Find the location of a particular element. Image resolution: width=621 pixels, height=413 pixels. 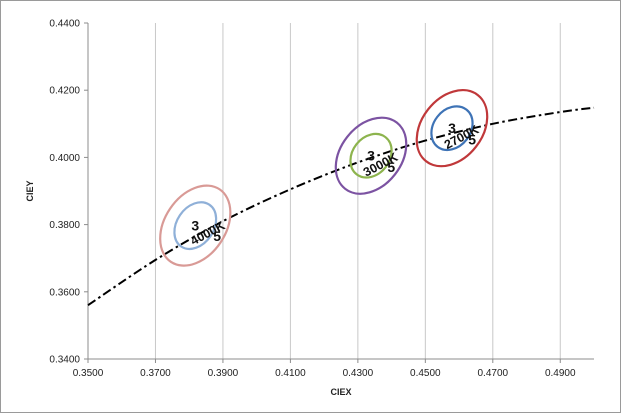

y-tick-label: 0.4400 is located at coordinates (64, 24).